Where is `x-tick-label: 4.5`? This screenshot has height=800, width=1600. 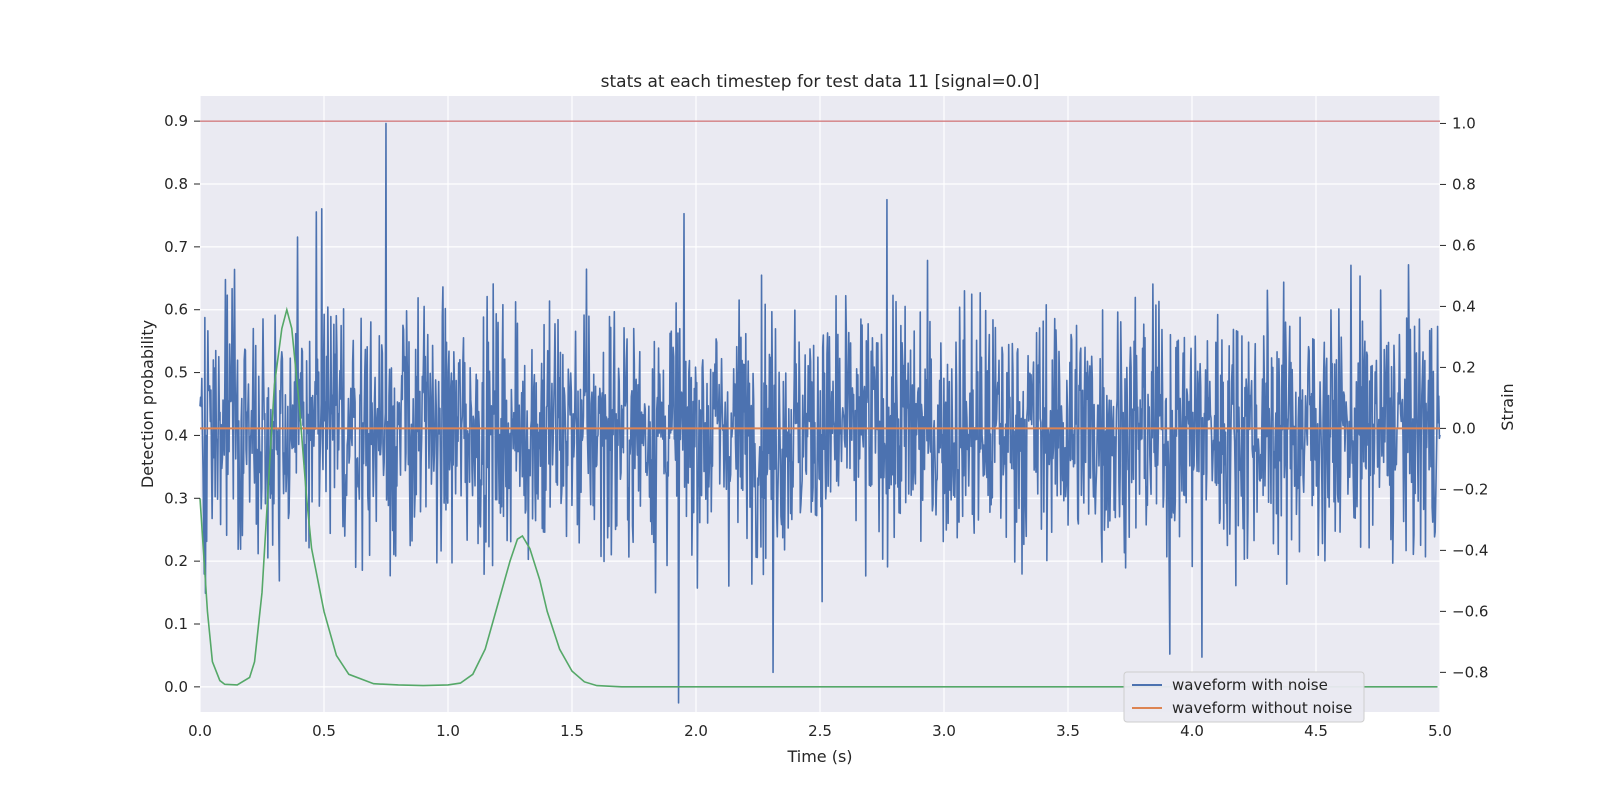 x-tick-label: 4.5 is located at coordinates (1316, 731).